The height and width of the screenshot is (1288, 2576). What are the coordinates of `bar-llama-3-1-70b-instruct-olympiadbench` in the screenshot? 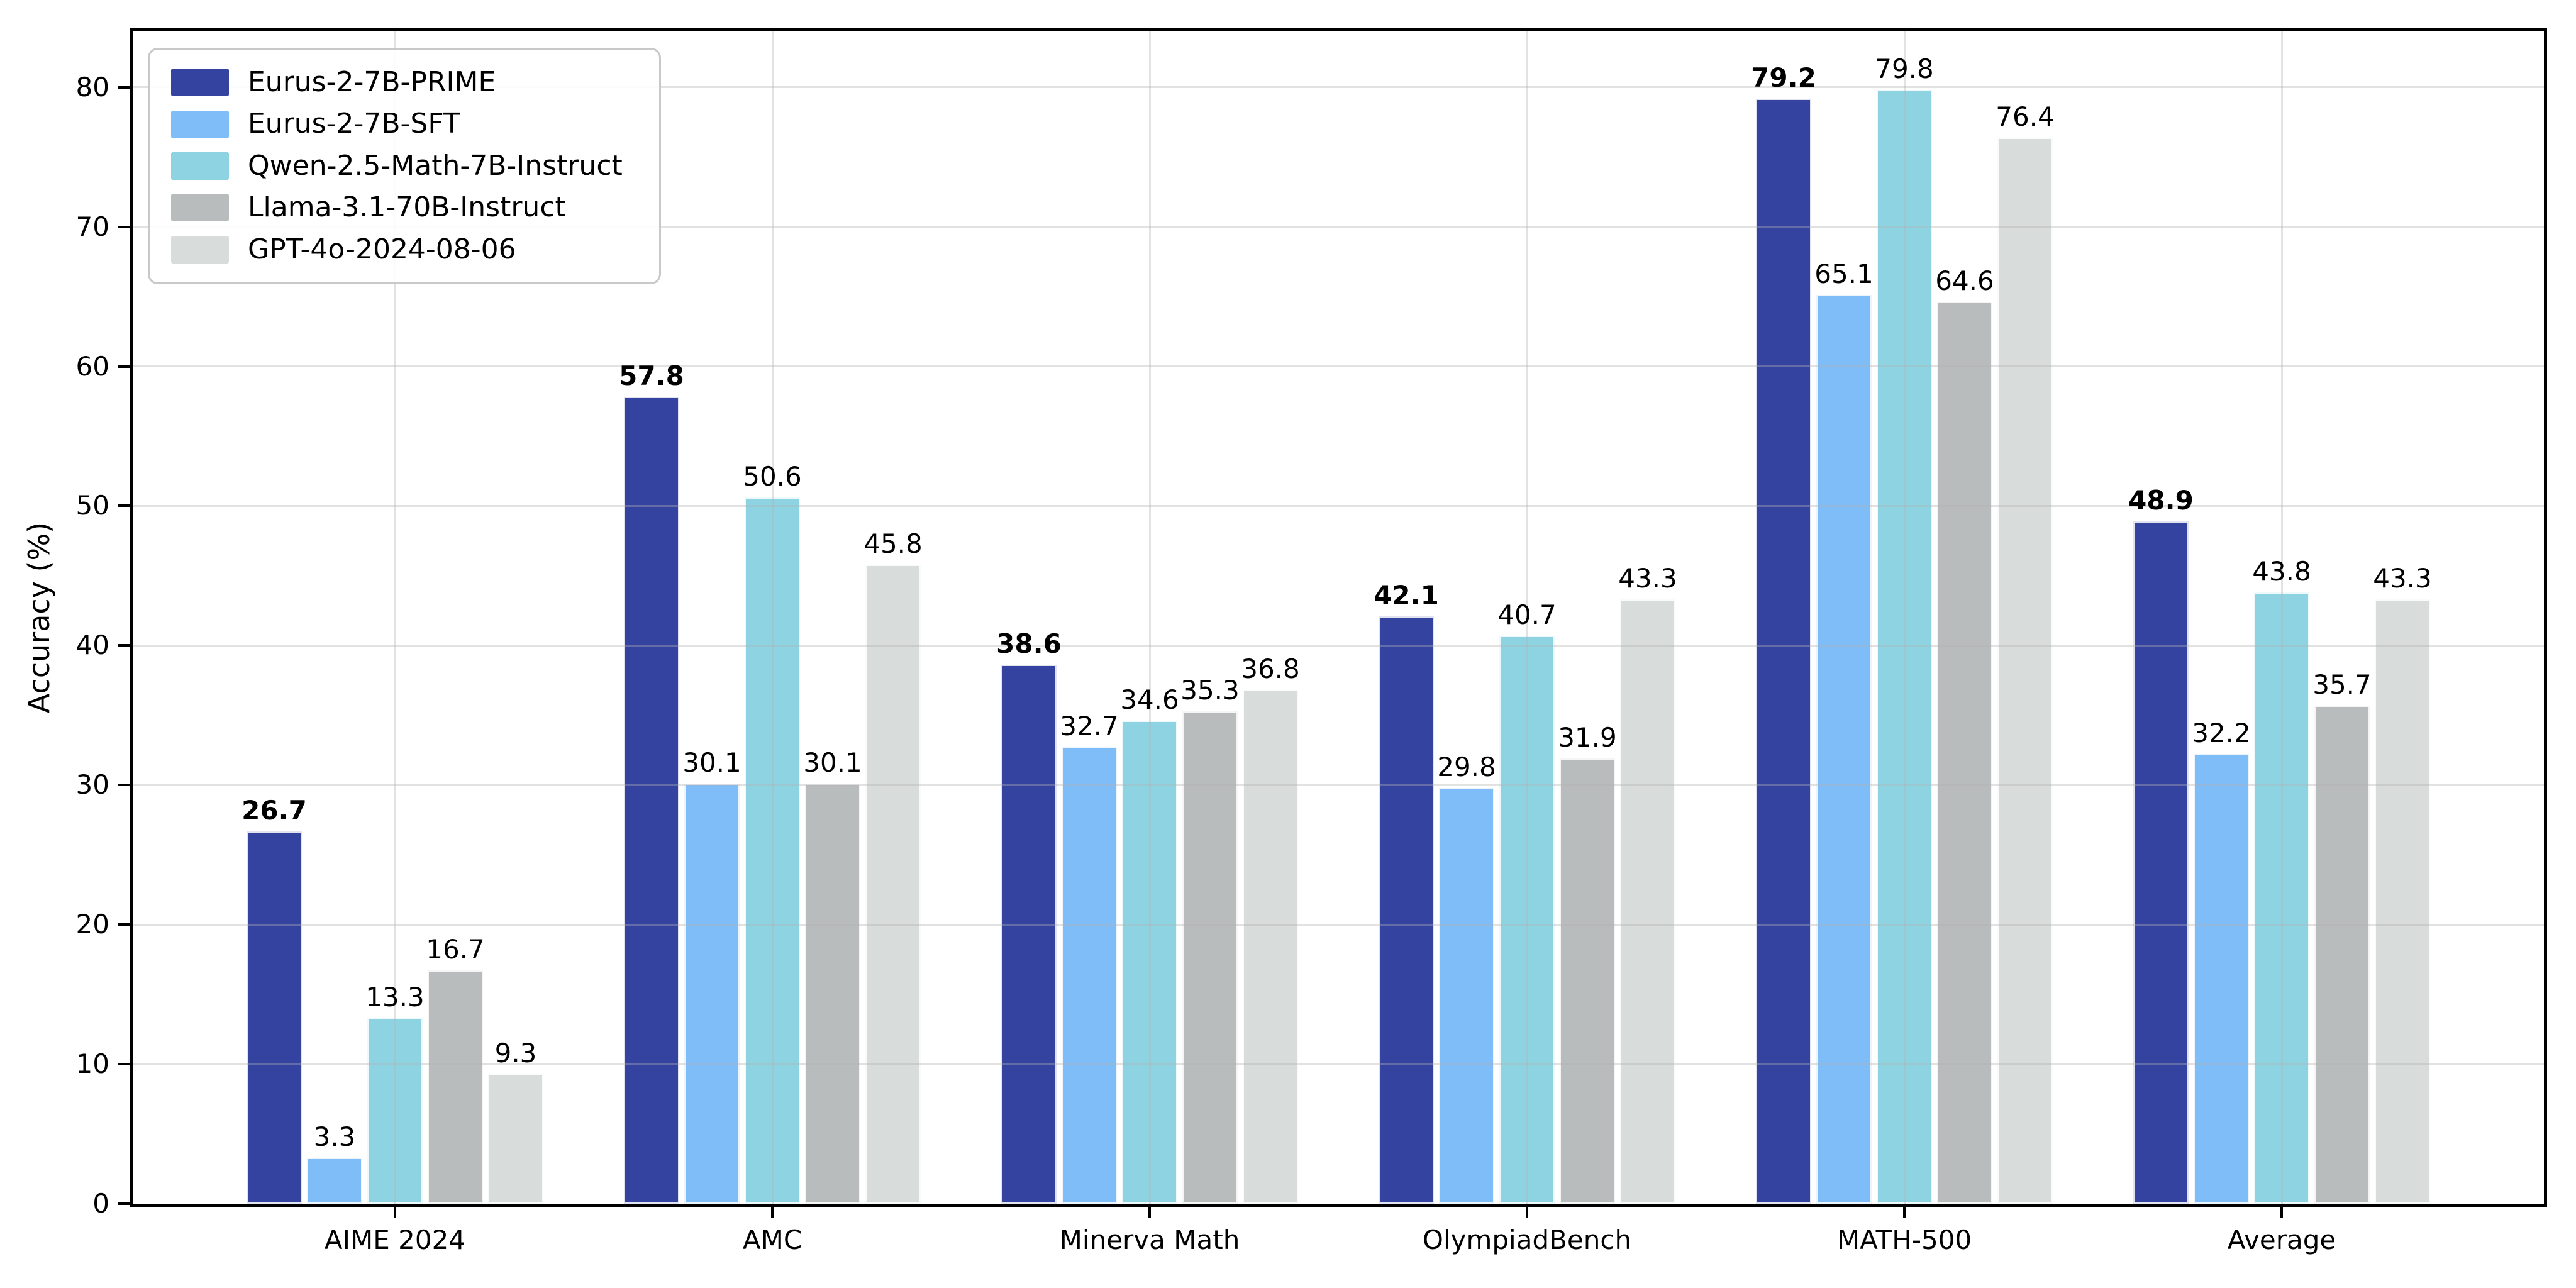 It's located at (1587, 981).